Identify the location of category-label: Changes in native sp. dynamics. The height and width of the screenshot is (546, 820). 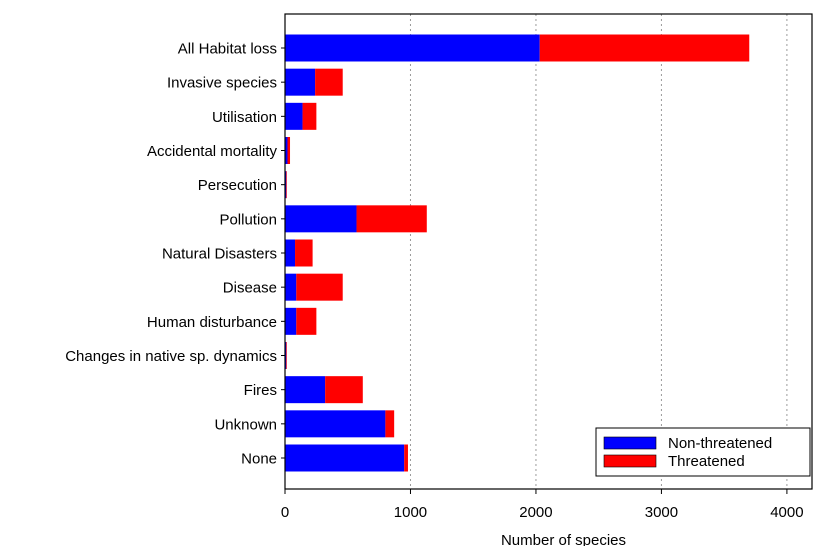
(171, 356).